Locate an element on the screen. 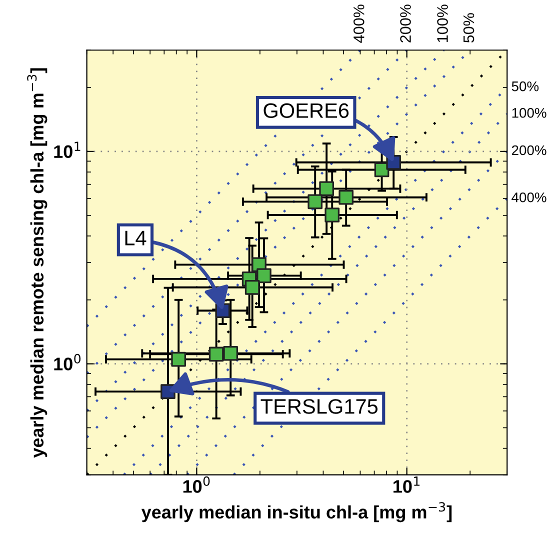 The image size is (553, 539). x-axis-title: yearly median in-situ chl-a [mg m$^{−3}$] is located at coordinates (296, 512).